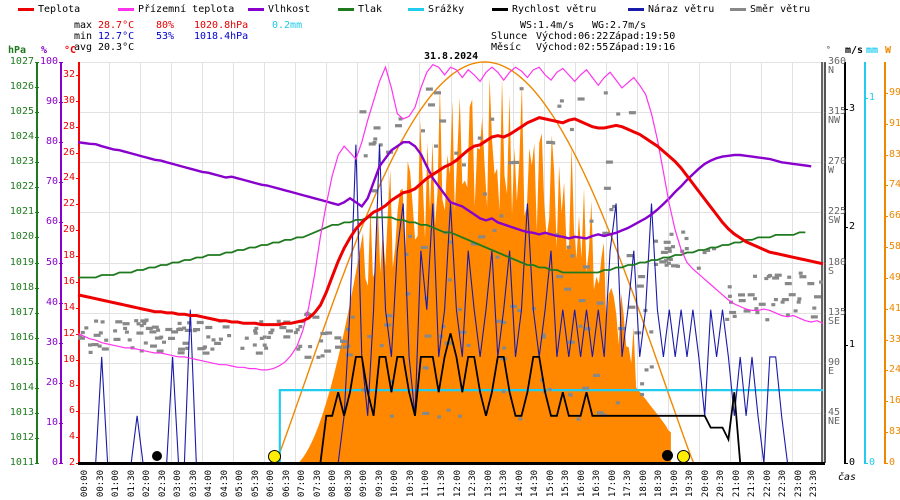 This screenshot has height=500, width=900. What do you see at coordinates (628, 484) in the screenshot?
I see `x-axis-tick-label: 17:30` at bounding box center [628, 484].